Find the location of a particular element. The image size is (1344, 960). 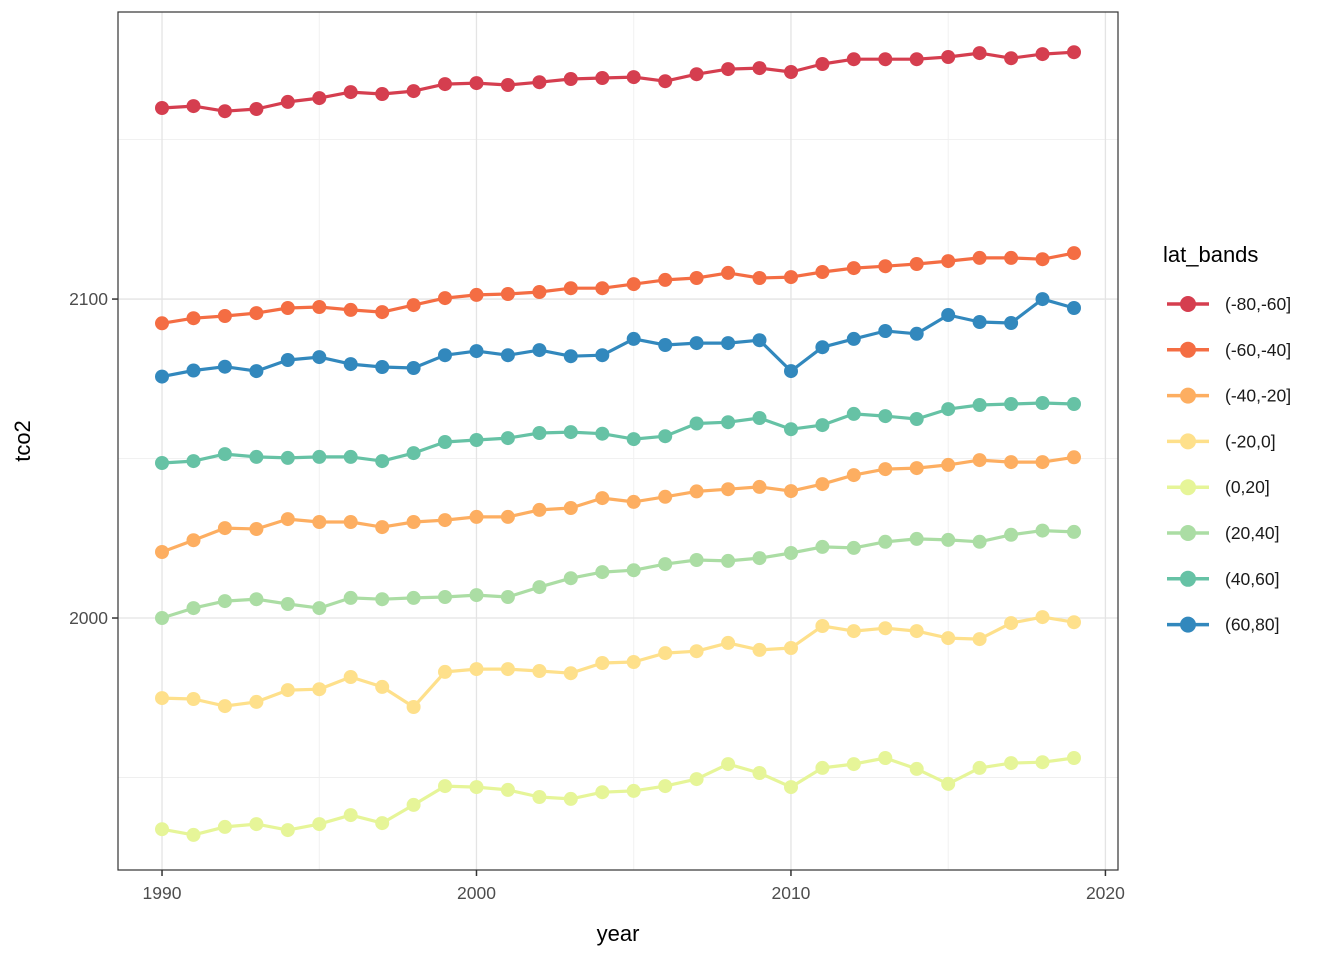

legend-label: (40,60] is located at coordinates (1252, 579).